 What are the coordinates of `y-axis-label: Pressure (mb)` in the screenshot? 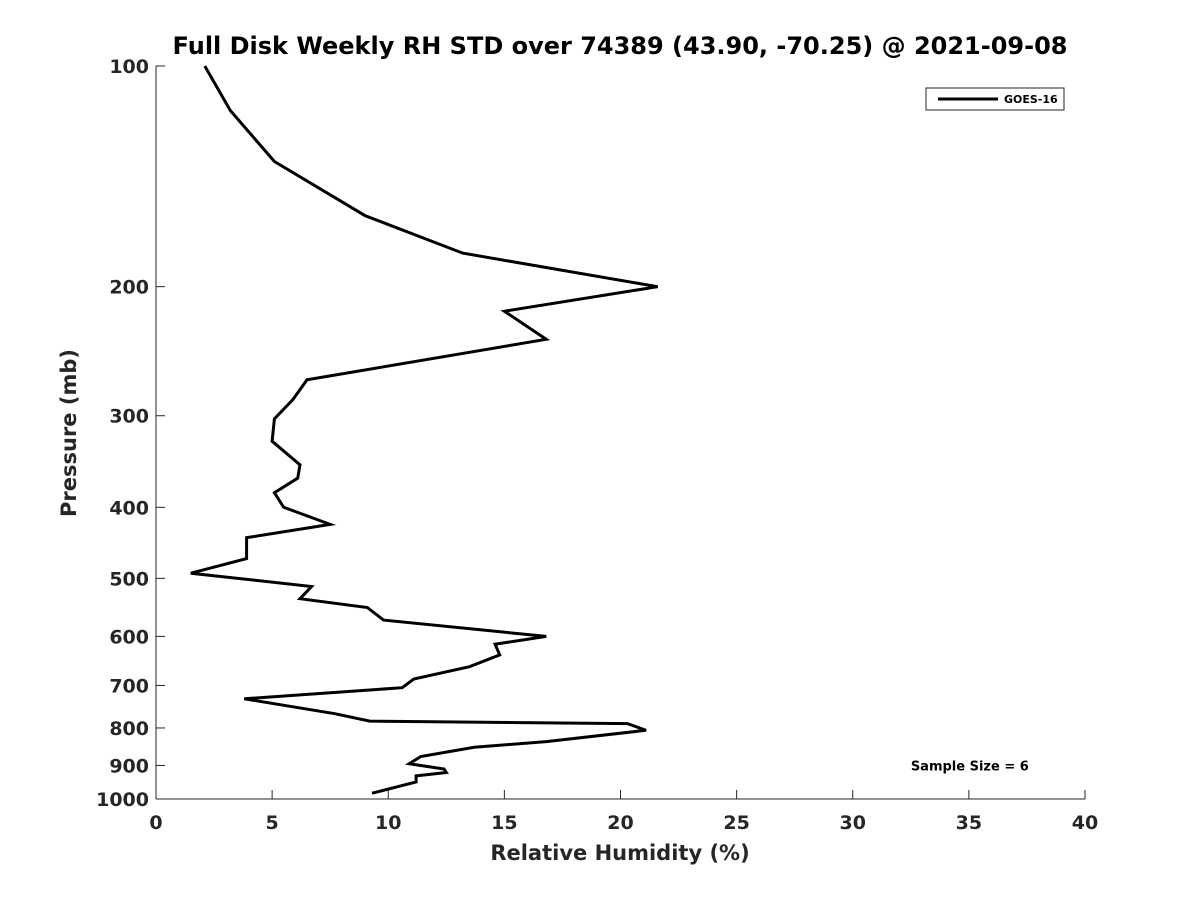 It's located at (69, 433).